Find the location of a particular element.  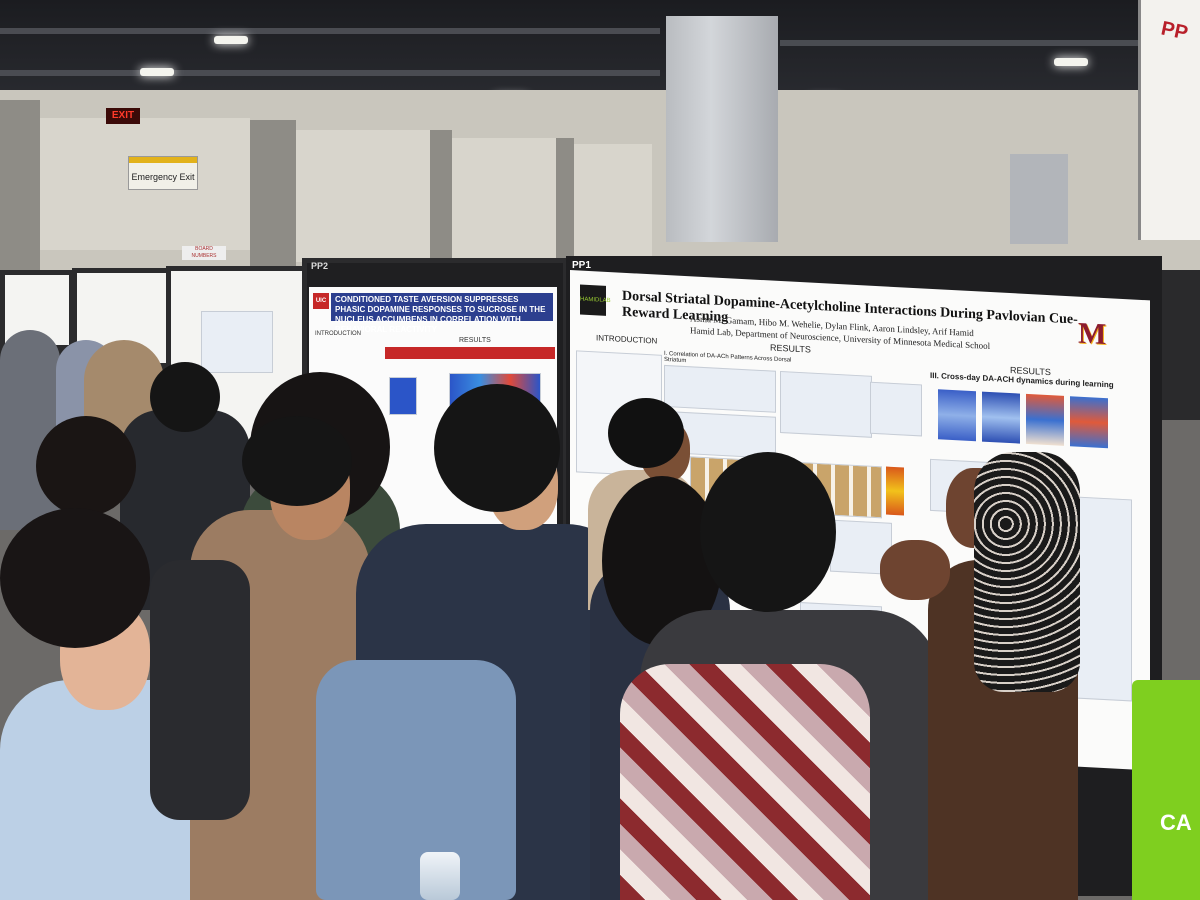

university-of-minnesota-logo: M is located at coordinates (1092, 334).